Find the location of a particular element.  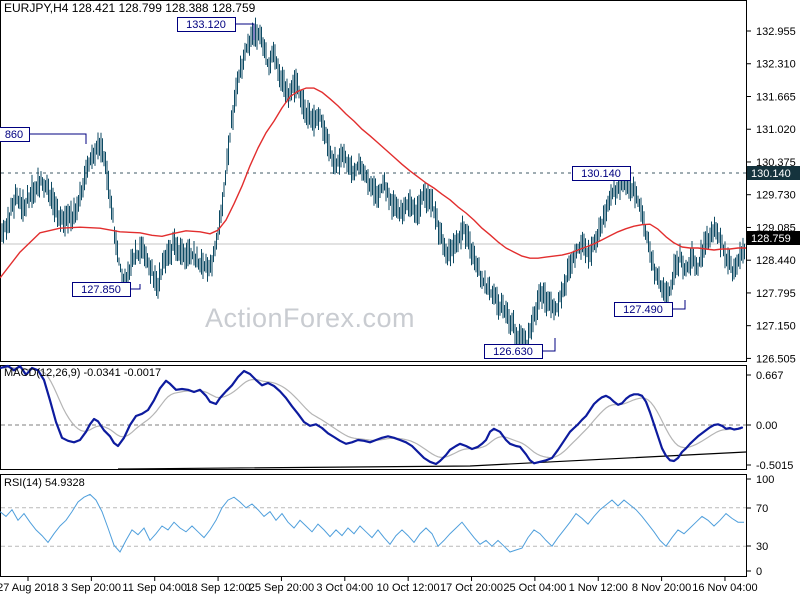

price-badge-130.140: 130.140 is located at coordinates (773, 173).